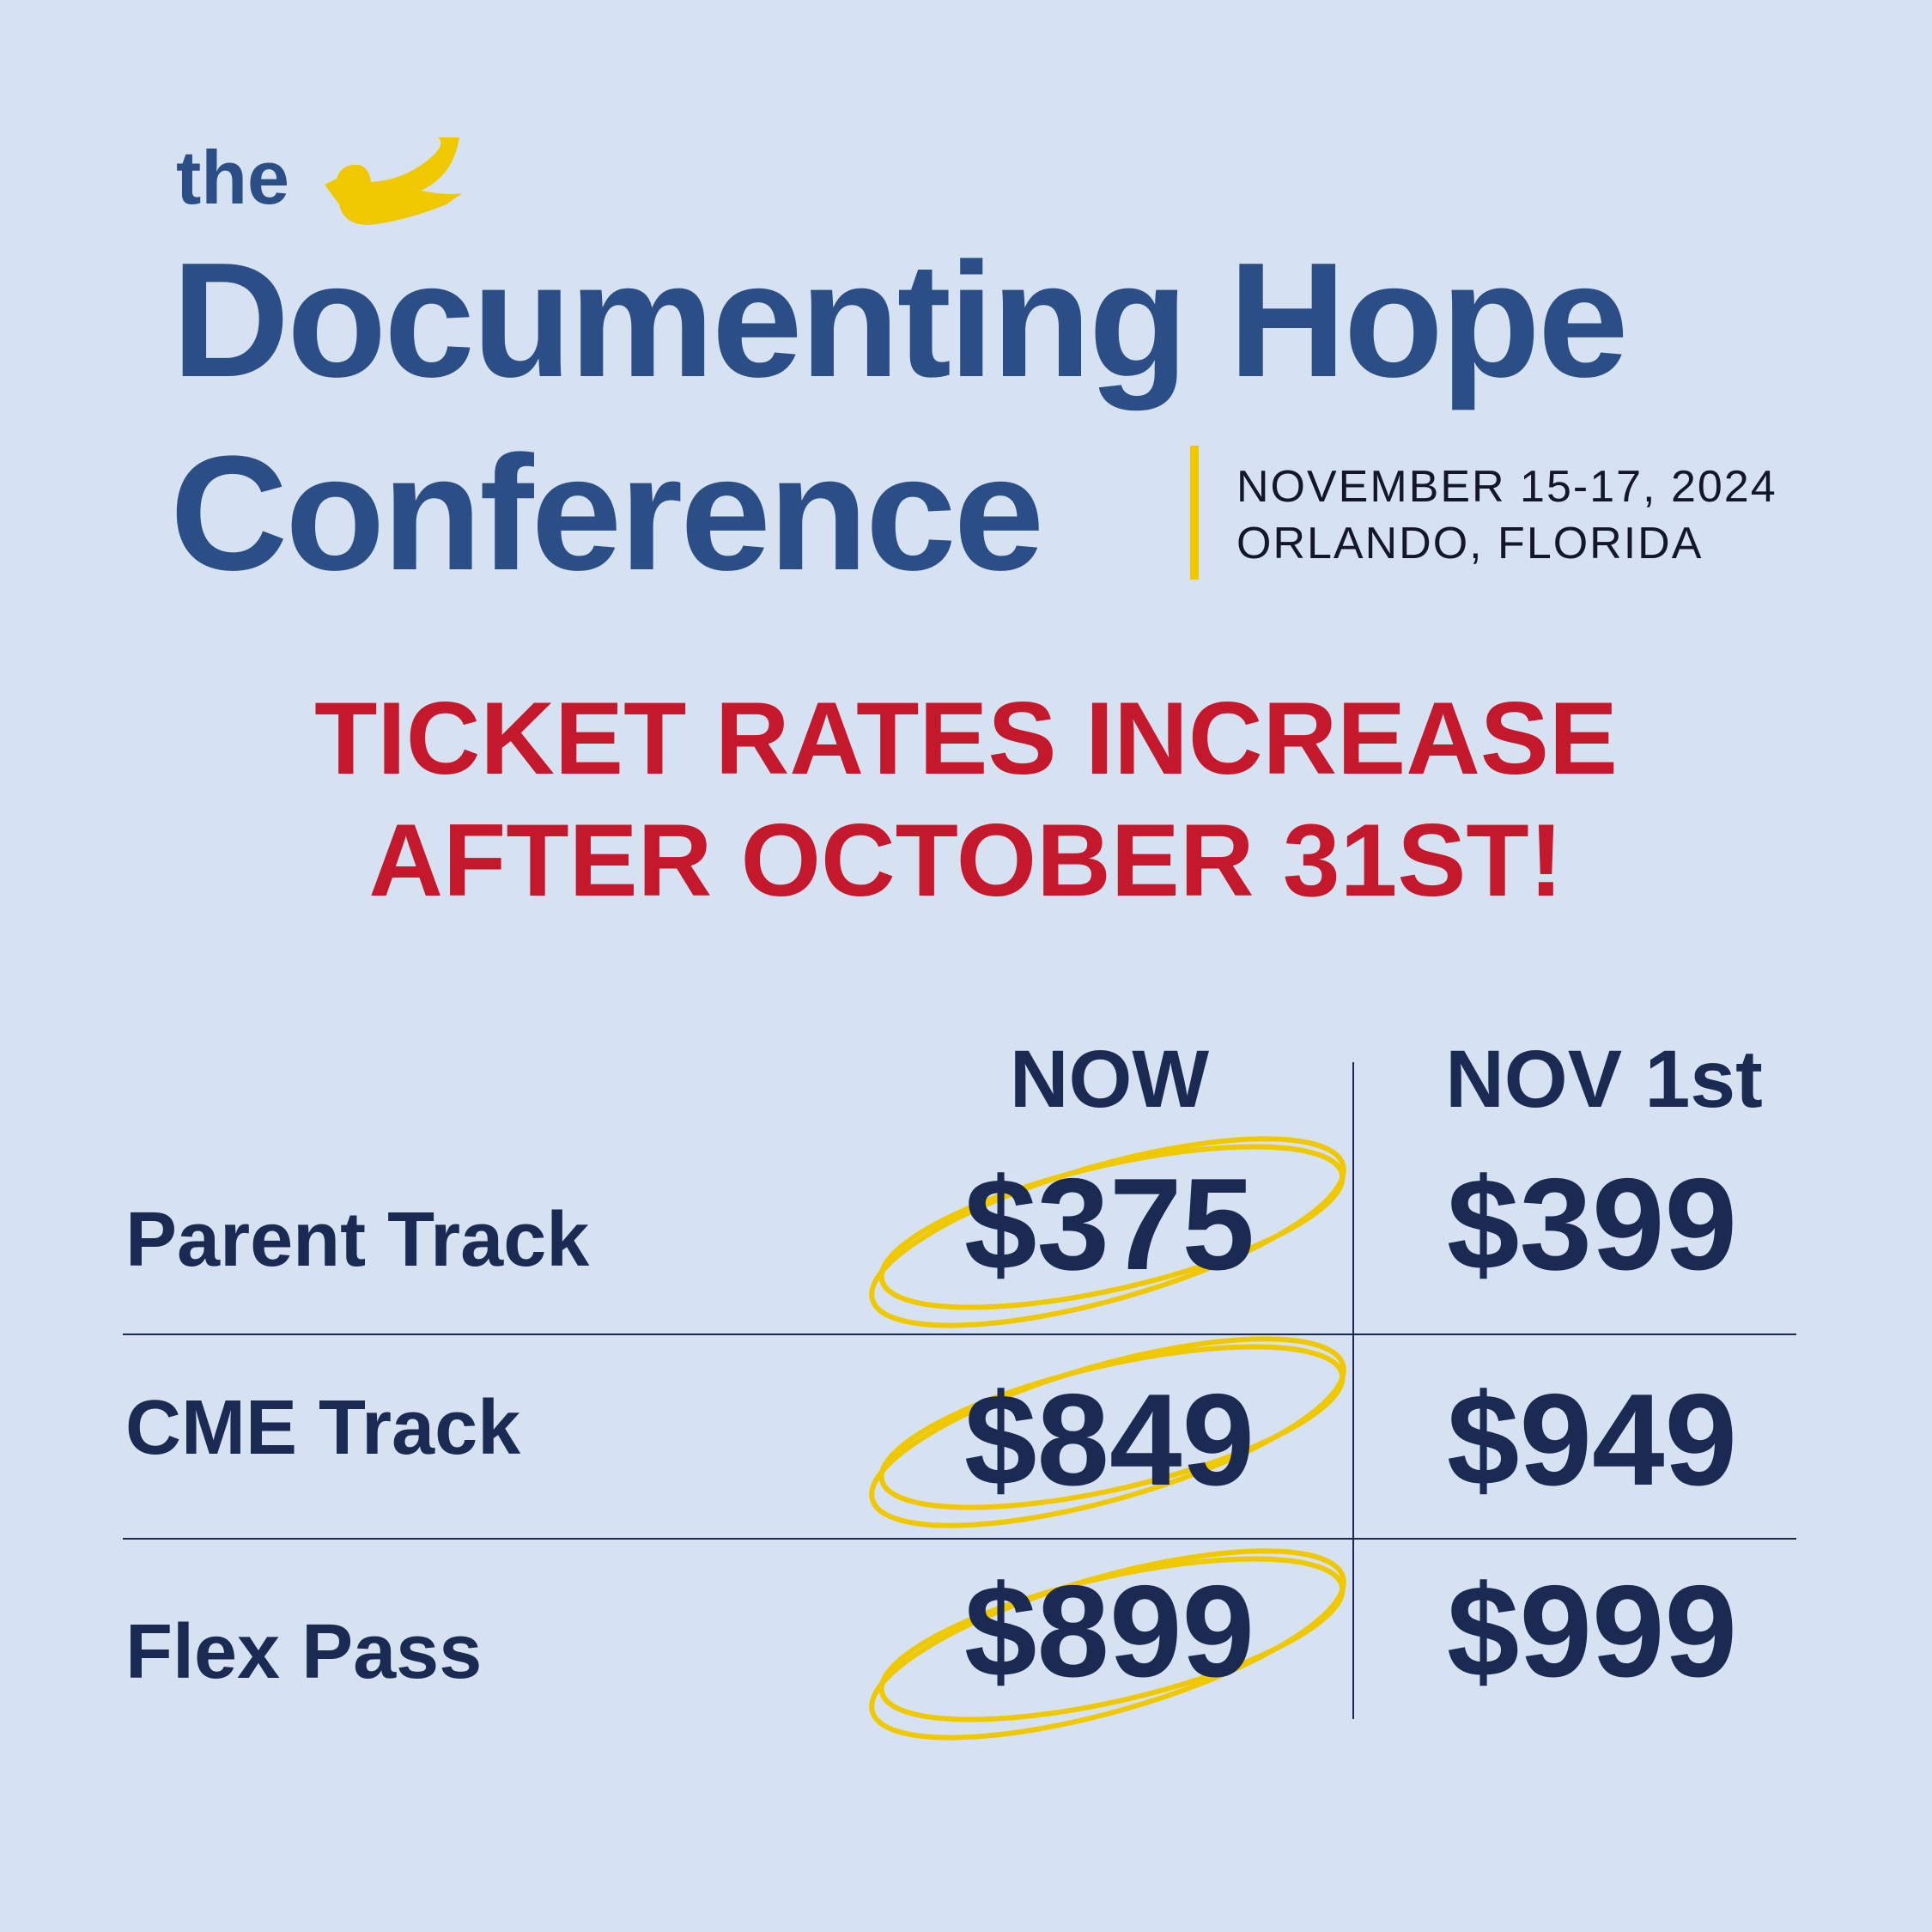  Describe the element at coordinates (1592, 1631) in the screenshot. I see `price-later: $999` at that location.